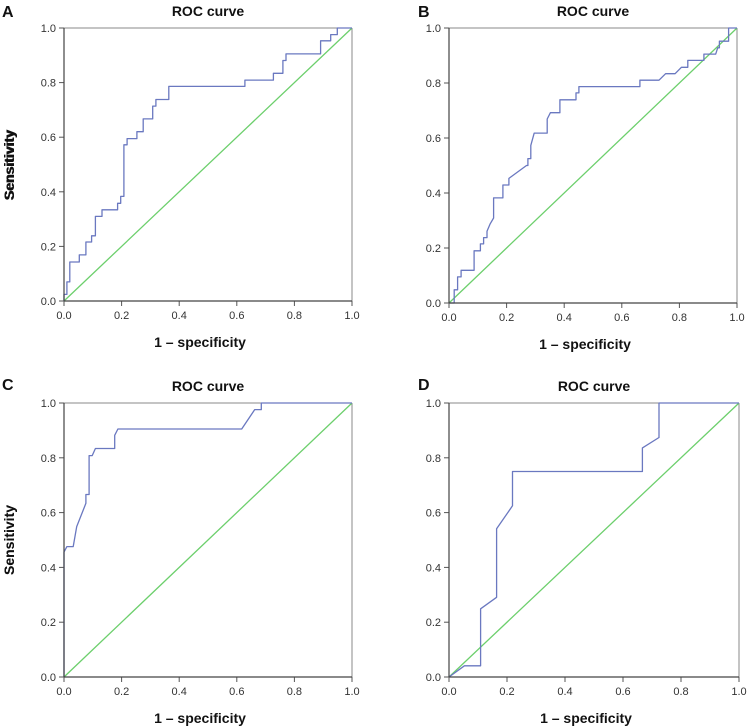  What do you see at coordinates (8, 12) in the screenshot?
I see `panel-letter: A` at bounding box center [8, 12].